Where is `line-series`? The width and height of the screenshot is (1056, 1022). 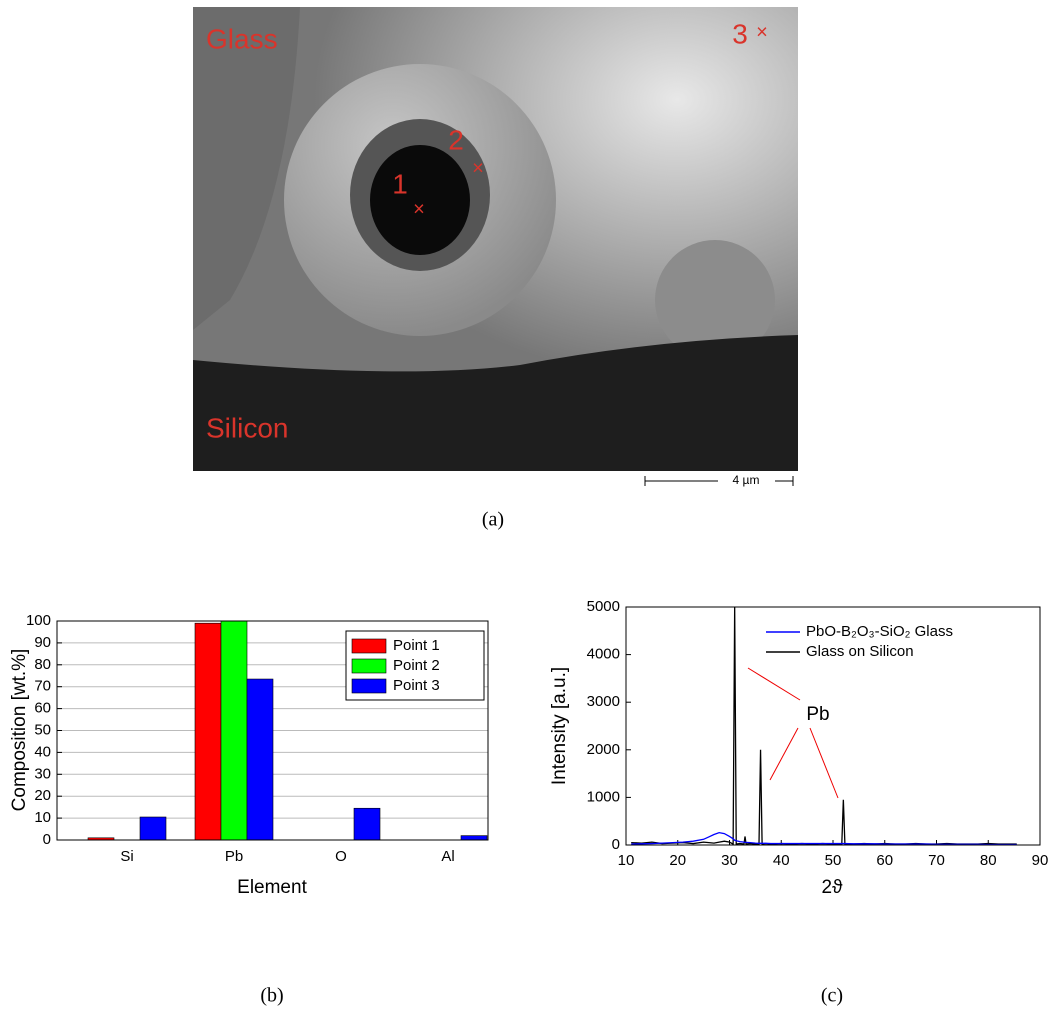 line-series is located at coordinates (824, 838).